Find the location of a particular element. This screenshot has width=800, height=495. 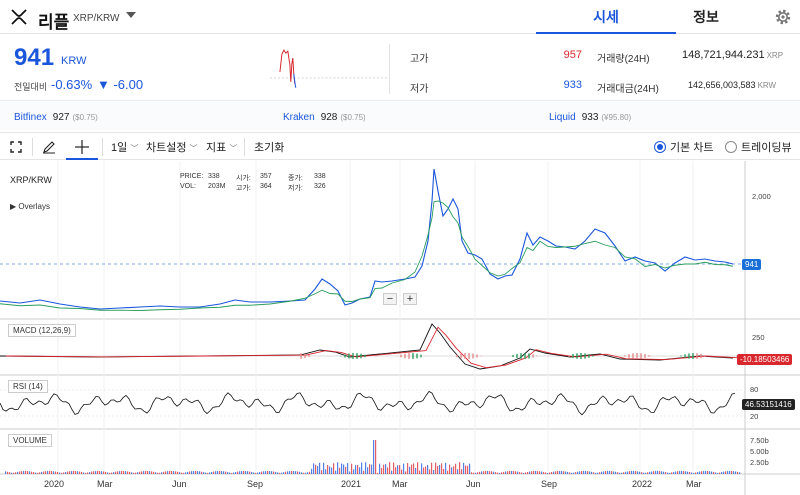

radio-basic-chart is located at coordinates (660, 147).